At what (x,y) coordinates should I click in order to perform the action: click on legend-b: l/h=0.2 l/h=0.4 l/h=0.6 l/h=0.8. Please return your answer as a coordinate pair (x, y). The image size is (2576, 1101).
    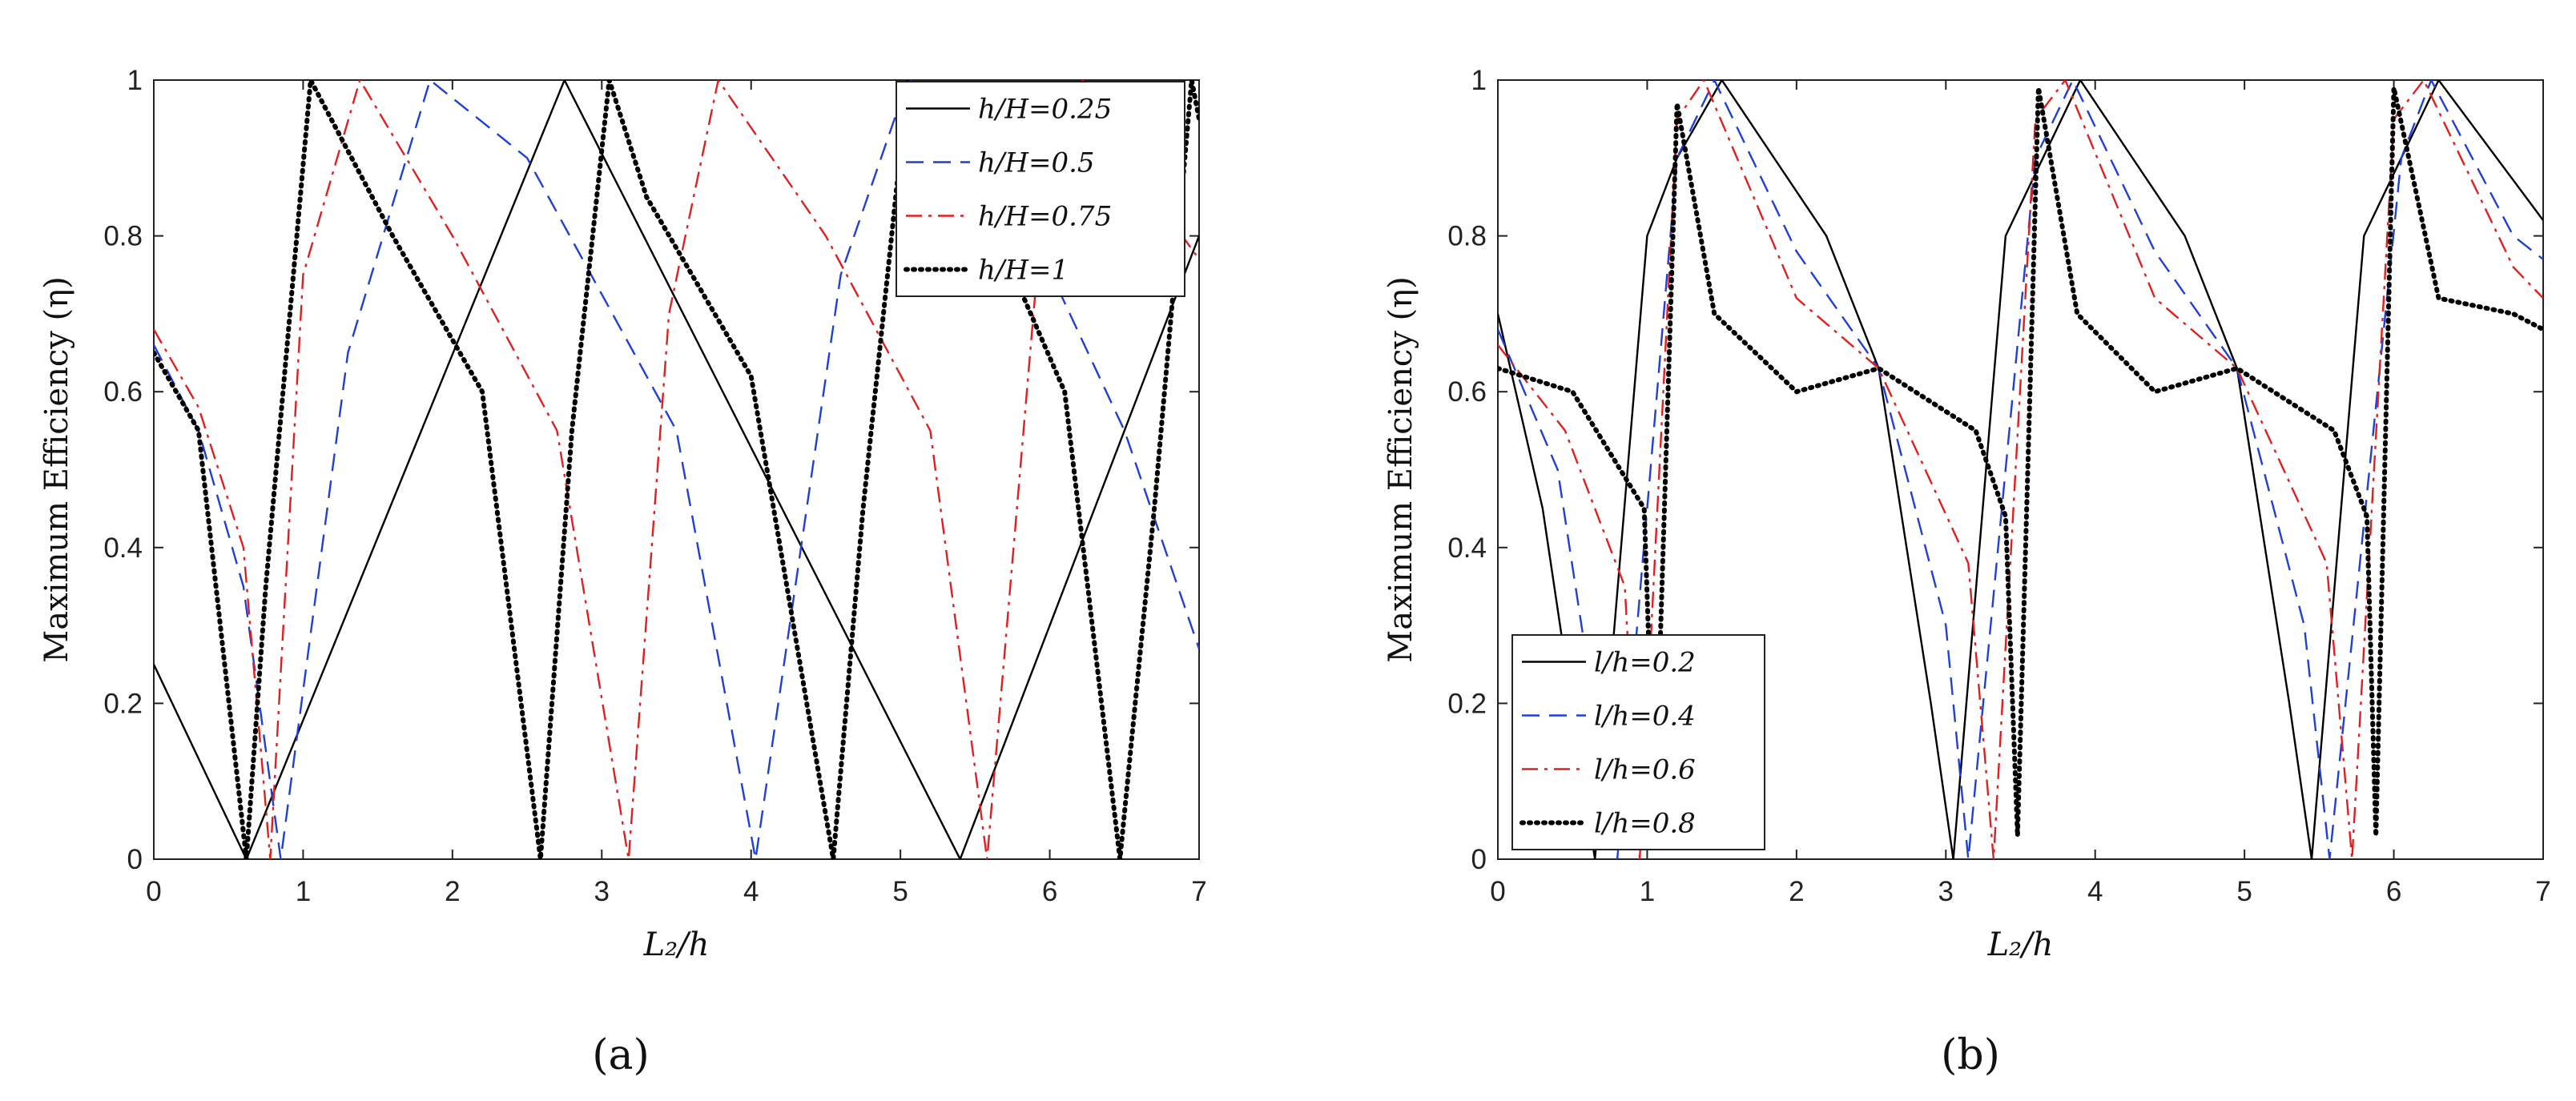
    Looking at the image, I should click on (1638, 742).